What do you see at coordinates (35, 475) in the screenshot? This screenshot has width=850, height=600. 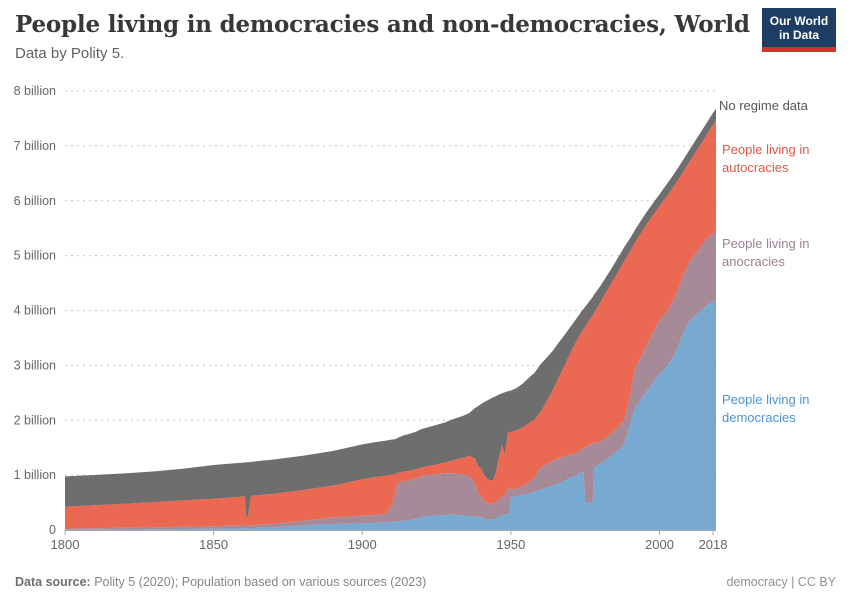 I see `svg-text: 1 billion` at bounding box center [35, 475].